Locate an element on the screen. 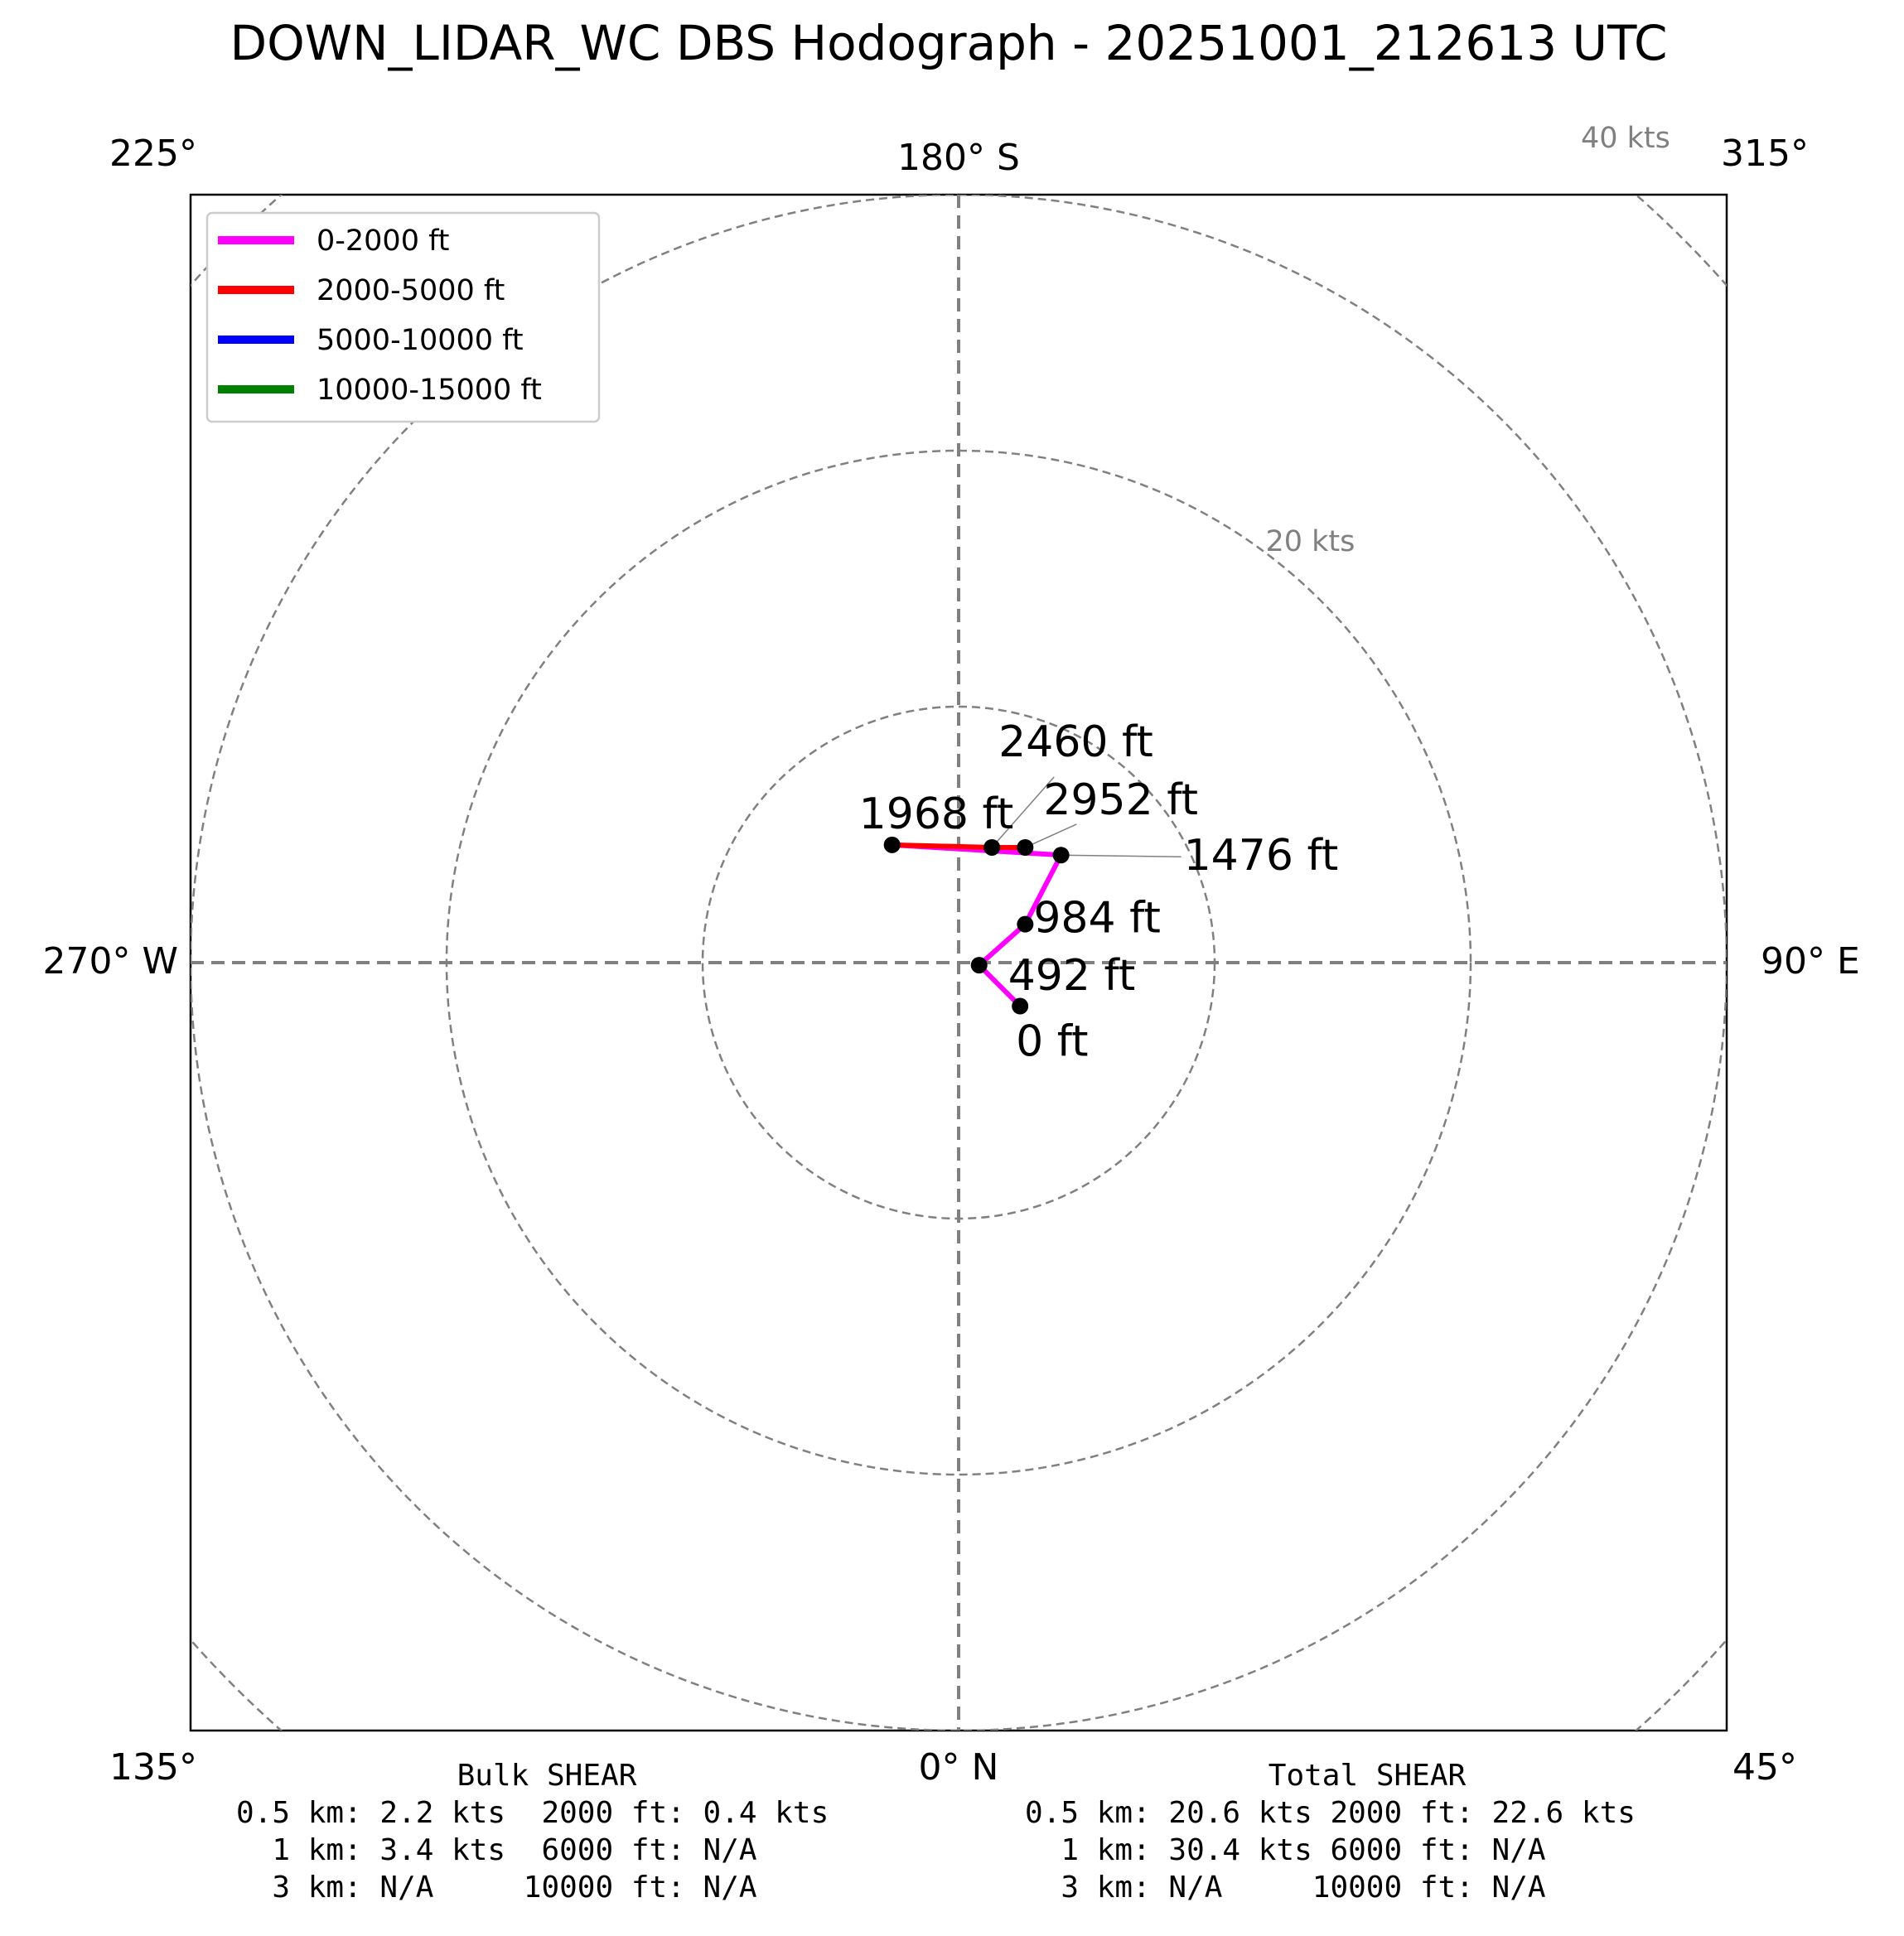 This screenshot has width=1904, height=1936. label-492-ft: 492 ft is located at coordinates (1072, 976).